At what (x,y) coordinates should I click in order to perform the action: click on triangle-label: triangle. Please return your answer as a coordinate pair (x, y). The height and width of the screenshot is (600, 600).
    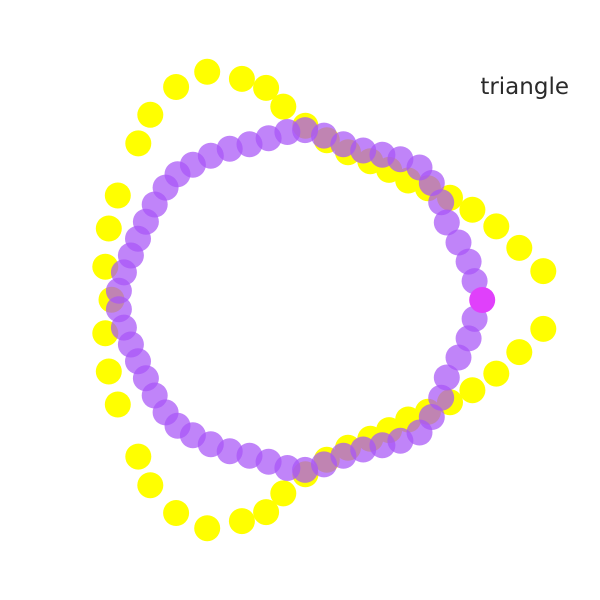
    Looking at the image, I should click on (524, 87).